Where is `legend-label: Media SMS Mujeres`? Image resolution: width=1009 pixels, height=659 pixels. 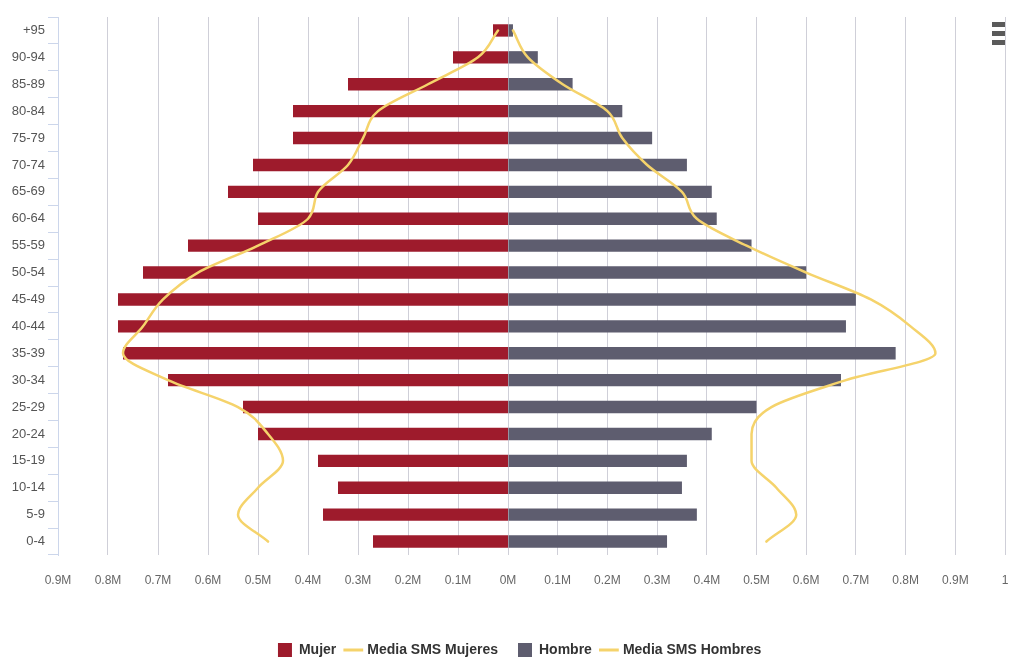
legend-label: Media SMS Mujeres is located at coordinates (433, 648).